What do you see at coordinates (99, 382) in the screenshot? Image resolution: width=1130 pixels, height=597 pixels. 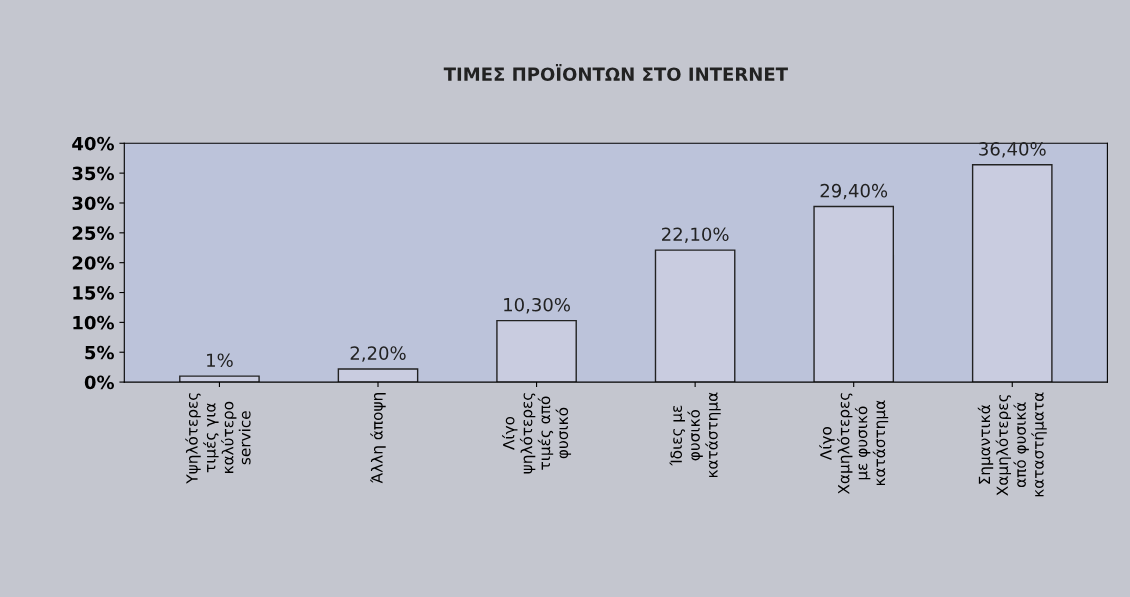 I see `y-tick-label: 0%` at bounding box center [99, 382].